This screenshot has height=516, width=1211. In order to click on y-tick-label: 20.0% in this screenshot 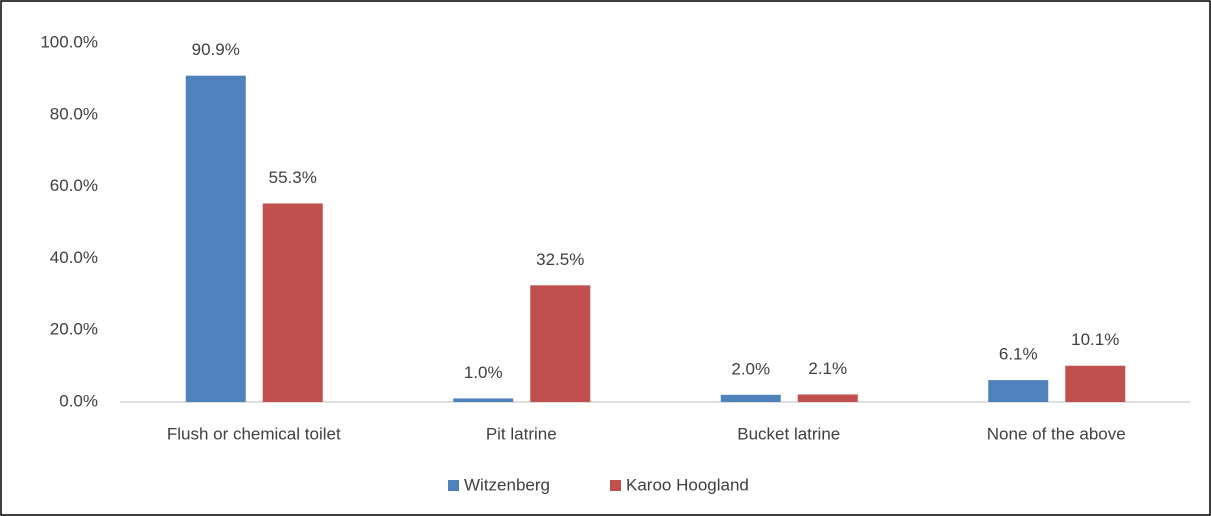, I will do `click(74, 329)`.